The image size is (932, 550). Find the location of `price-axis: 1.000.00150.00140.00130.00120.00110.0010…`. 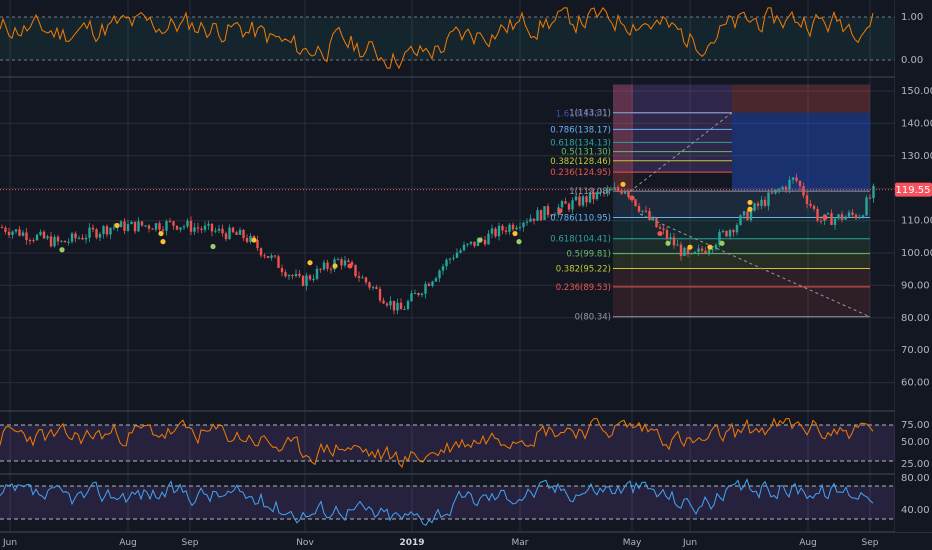

price-axis: 1.000.00150.00140.00130.00120.00110.0010… is located at coordinates (913, 266).